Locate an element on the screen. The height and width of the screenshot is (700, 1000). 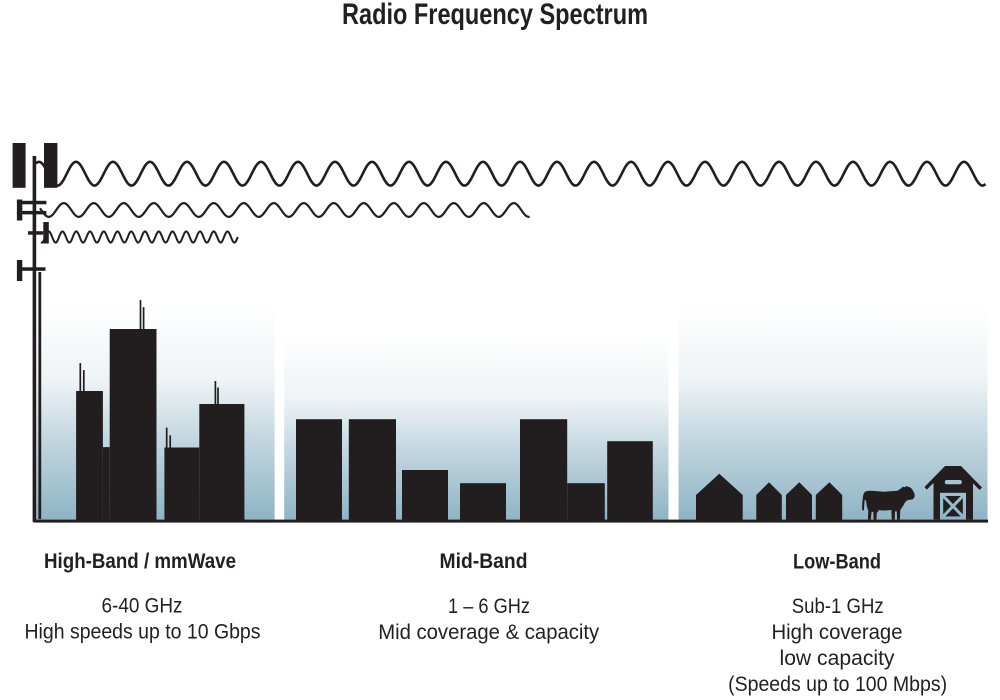
svg-text: High coverage is located at coordinates (837, 632).